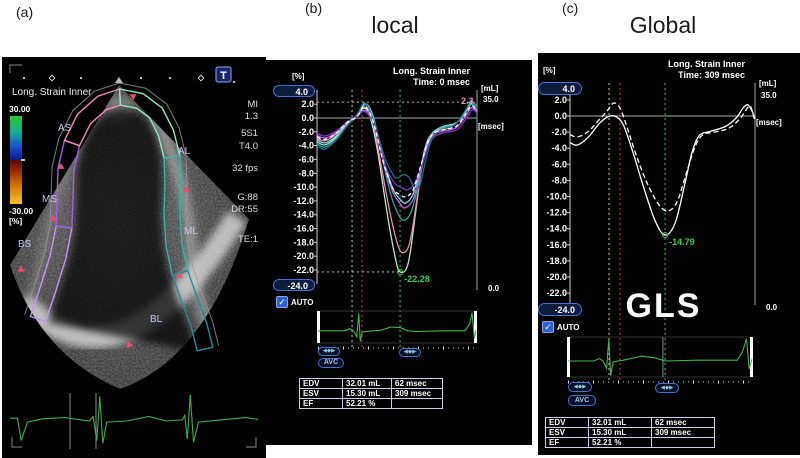  What do you see at coordinates (662, 157) in the screenshot?
I see `strain-curve-GLS avg` at bounding box center [662, 157].